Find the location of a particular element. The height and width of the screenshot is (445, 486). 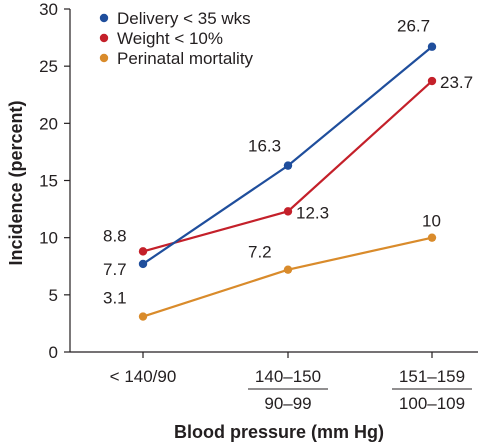

legend-label: Weight < 10% is located at coordinates (170, 38).